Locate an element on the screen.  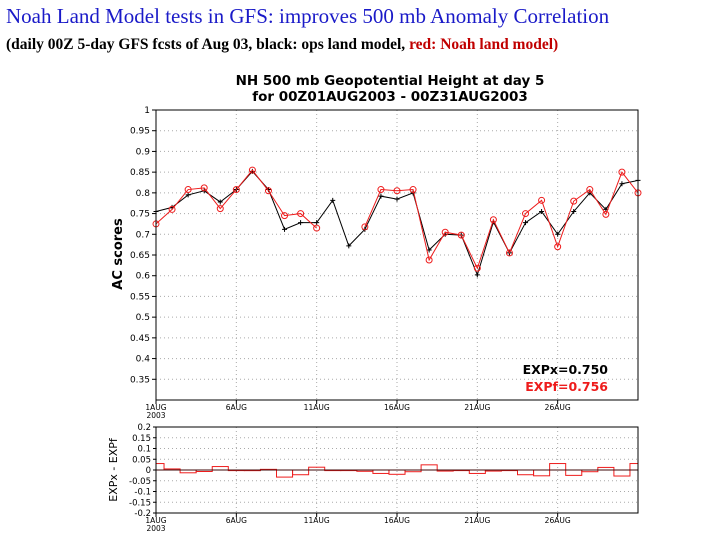
diff-y-tick-label: -0.15 is located at coordinates (140, 503).